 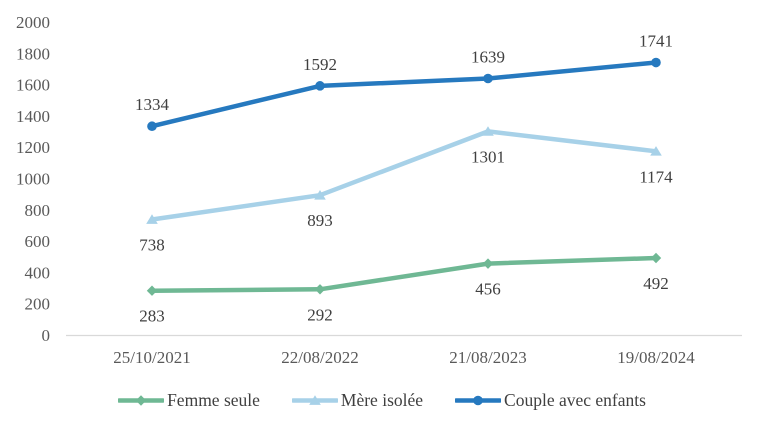 I want to click on legend-label-couple-avec-enfants: Couple avec enfants, so click(x=575, y=400).